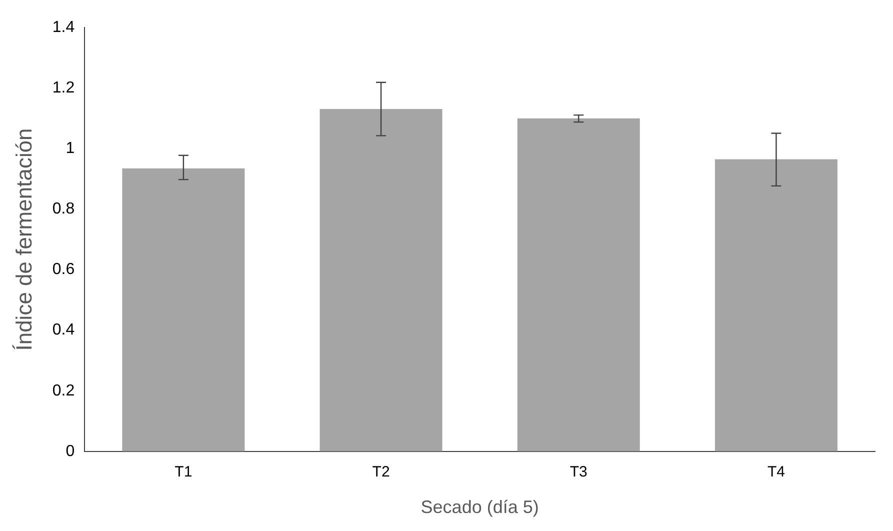 This screenshot has height=531, width=893. I want to click on y-tick-label: 1.4, so click(63, 27).